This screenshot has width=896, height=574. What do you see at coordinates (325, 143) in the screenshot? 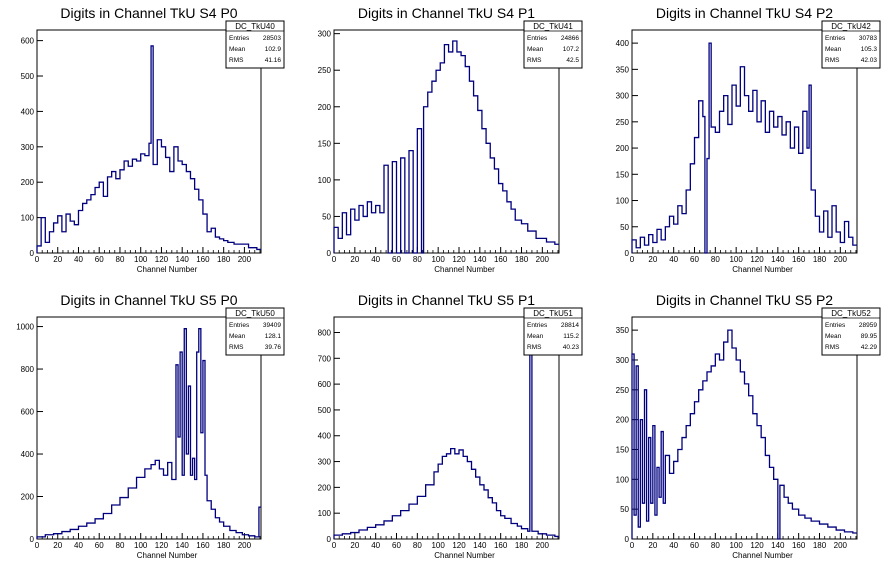
I see `y-tick-label: 150` at bounding box center [325, 143].